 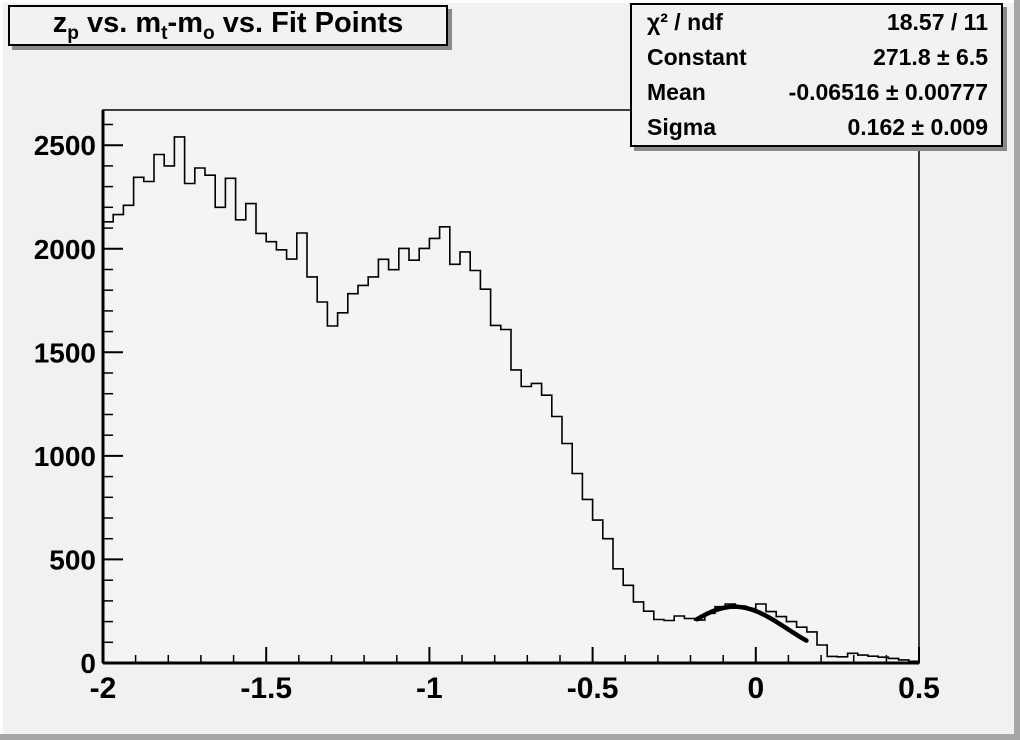 What do you see at coordinates (78, 404) in the screenshot?
I see `y-major-ticks: 0 500 1000 1500 2000 2500` at bounding box center [78, 404].